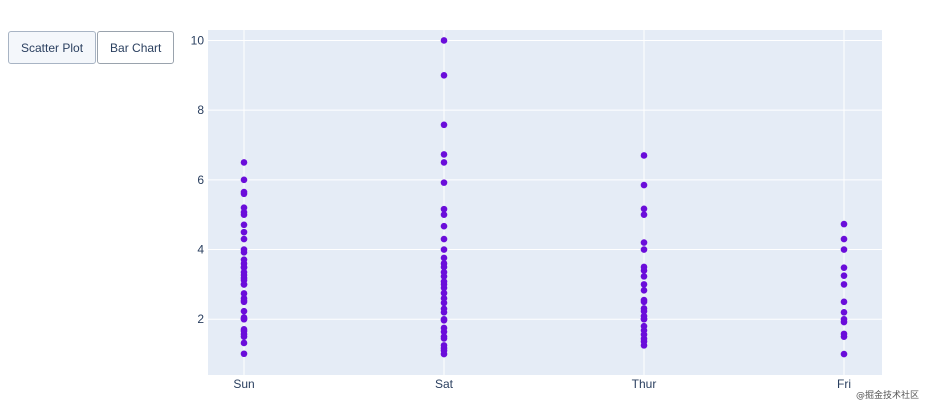 This screenshot has height=407, width=927. I want to click on x-tick-label: Thur, so click(644, 384).